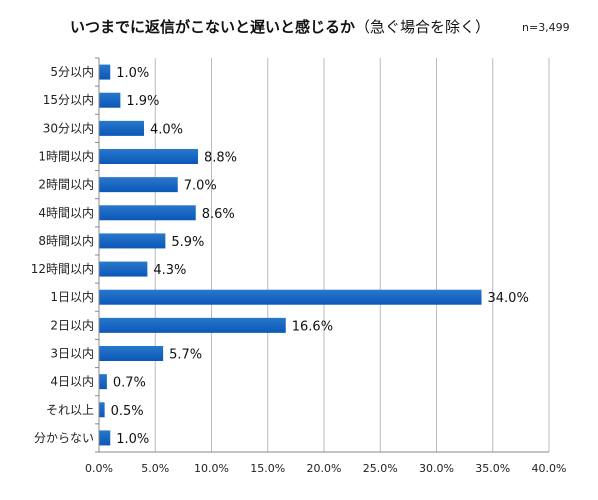 This screenshot has width=598, height=500. Describe the element at coordinates (213, 27) in the screenshot. I see `chart-title-main: いつまでに返信がこないと遅いと感じるか` at that location.